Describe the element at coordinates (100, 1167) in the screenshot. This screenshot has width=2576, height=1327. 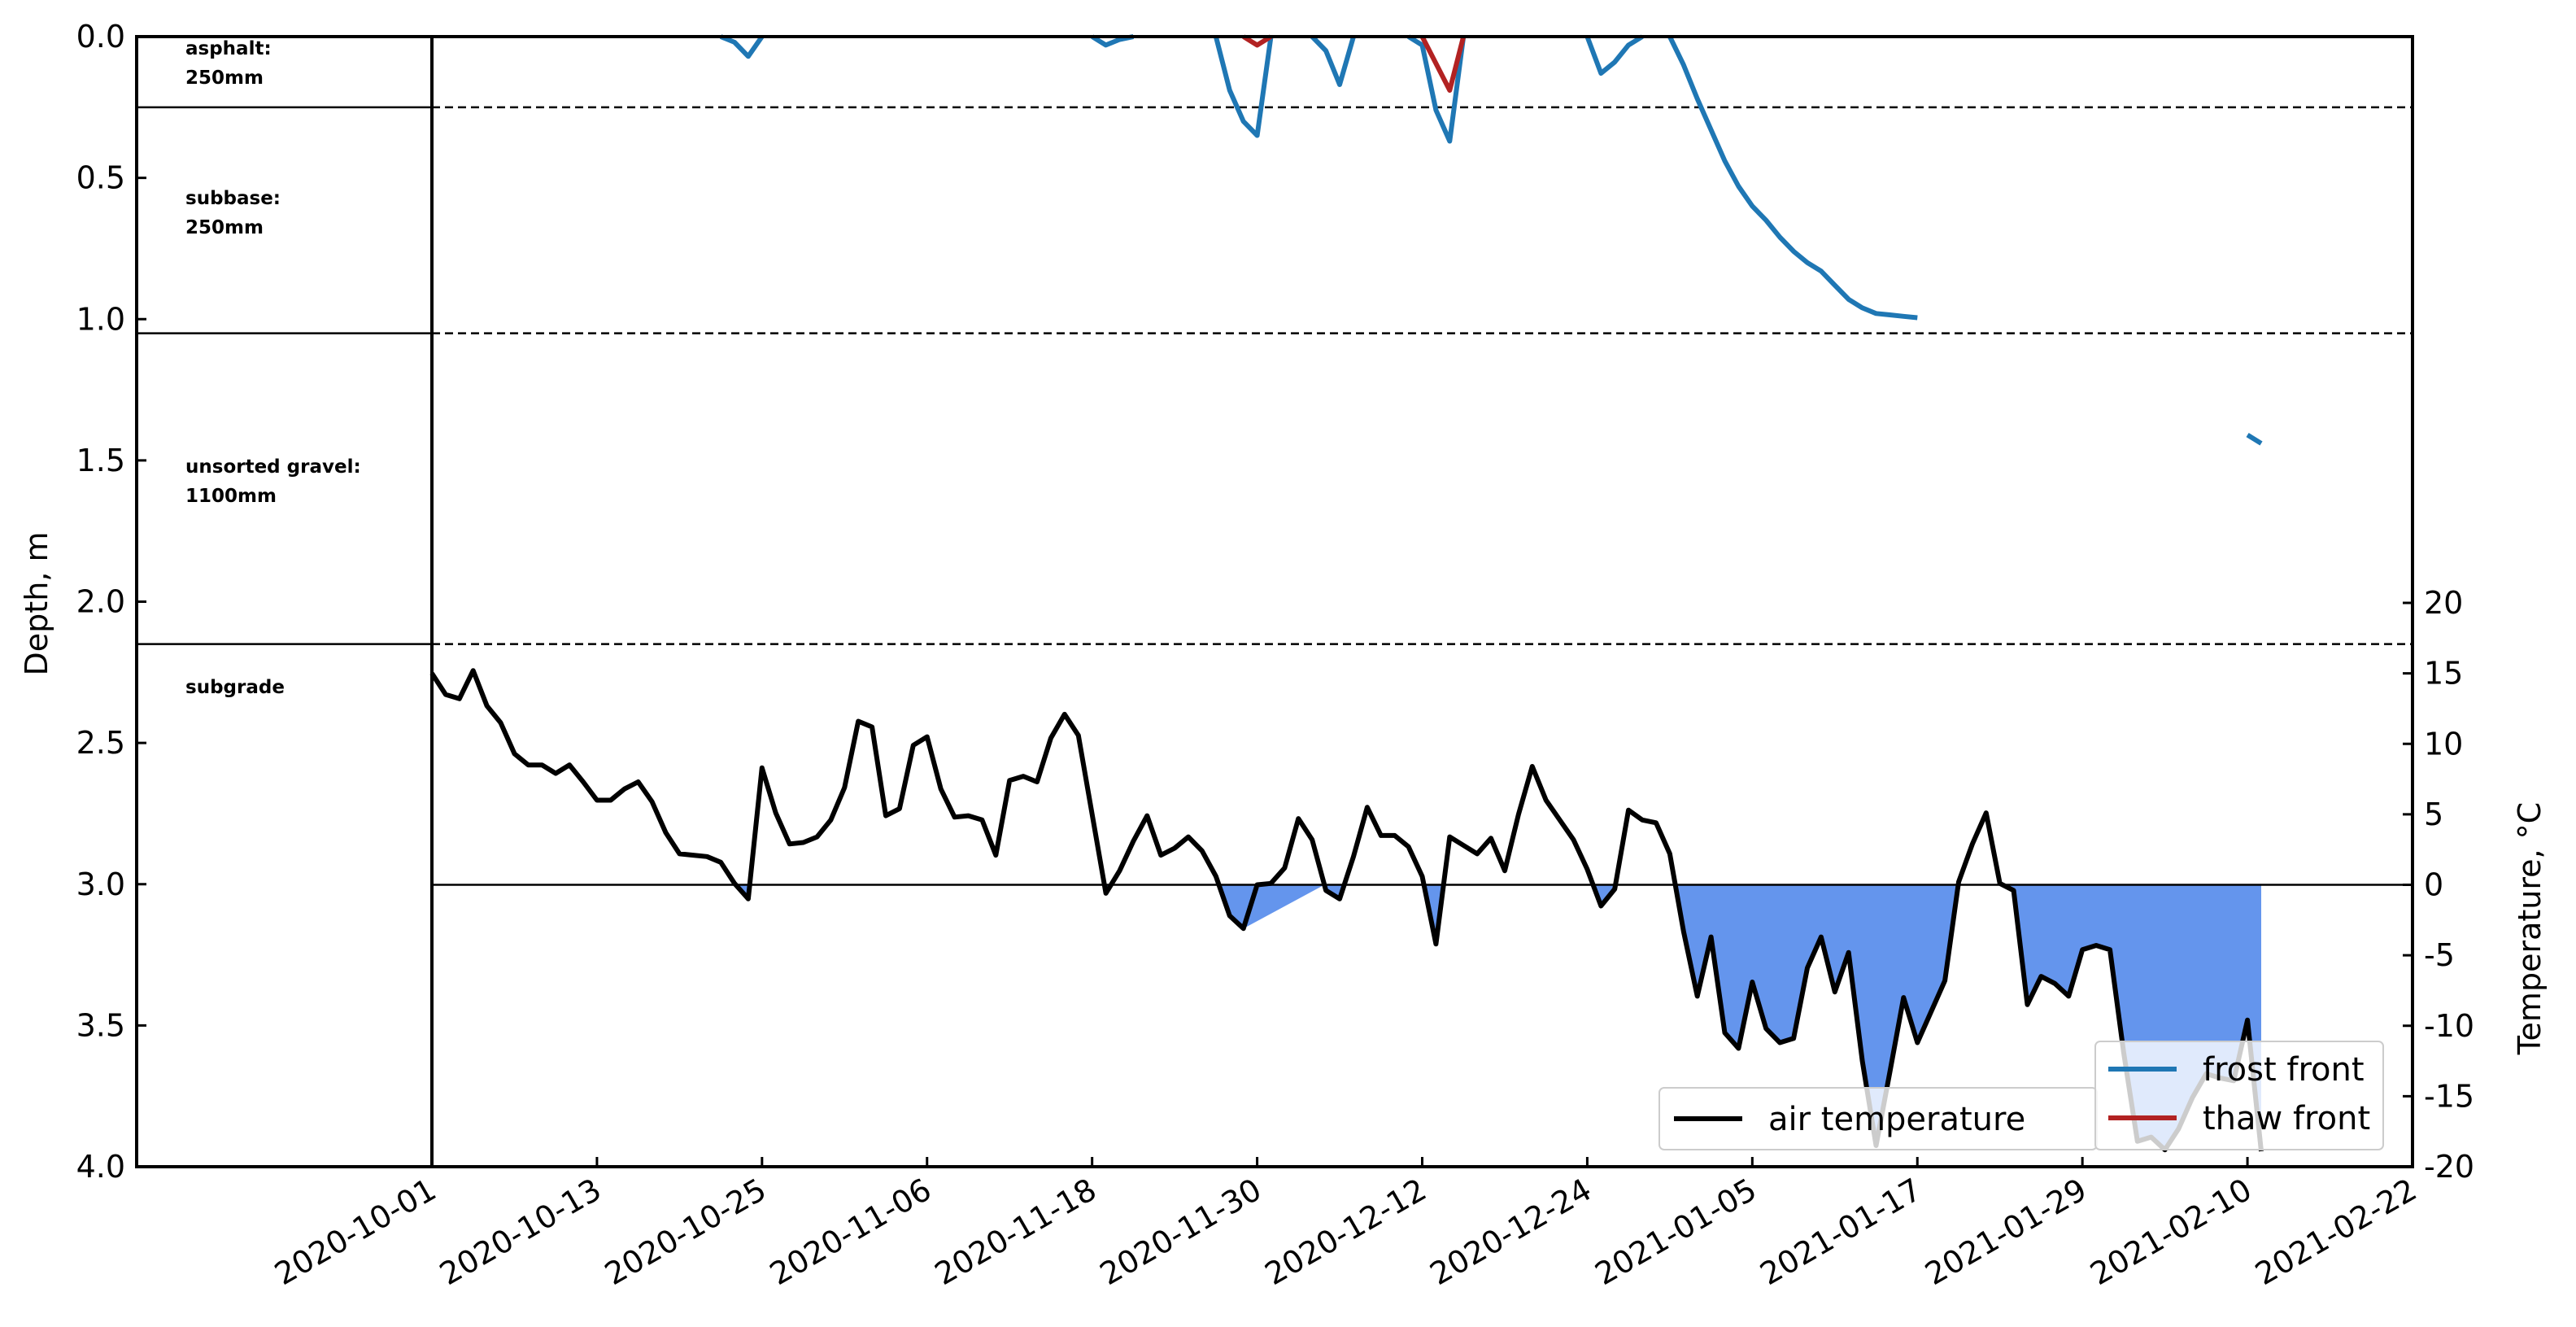
I see `depth-tick-label: 4.0` at that location.